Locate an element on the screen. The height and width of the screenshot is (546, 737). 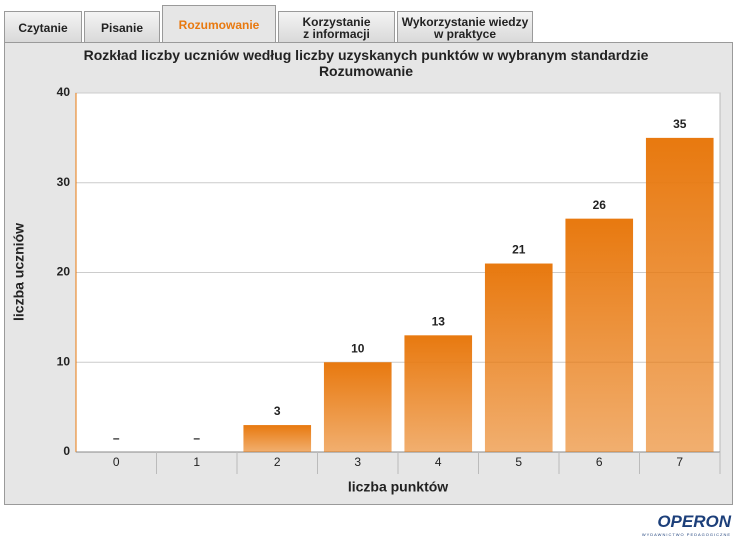
tab-label: Korzystanie is located at coordinates (336, 21).